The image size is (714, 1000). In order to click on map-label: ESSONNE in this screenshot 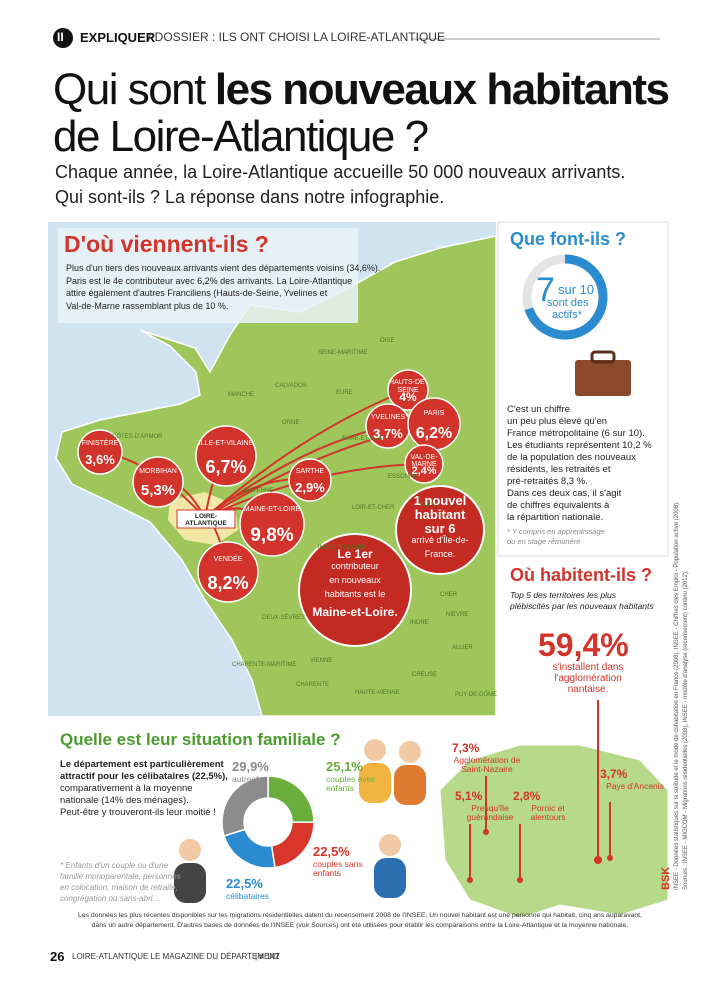, I will do `click(403, 477)`.